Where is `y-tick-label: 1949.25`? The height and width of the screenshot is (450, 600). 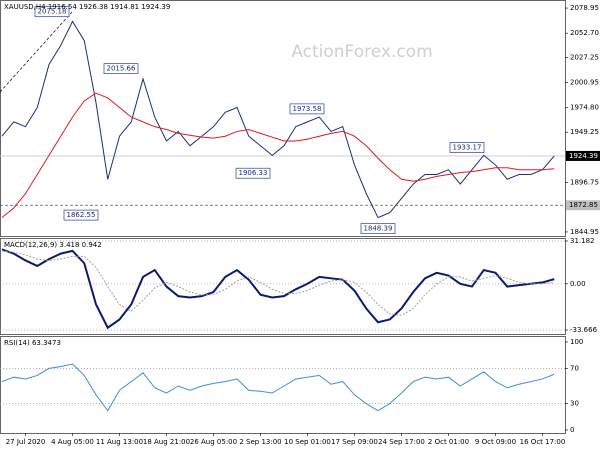 y-tick-label: 1949.25 is located at coordinates (584, 132).